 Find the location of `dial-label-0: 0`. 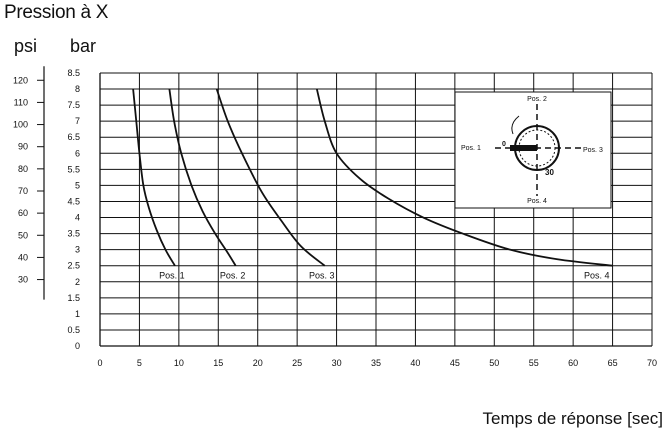

dial-label-0: 0 is located at coordinates (504, 144).